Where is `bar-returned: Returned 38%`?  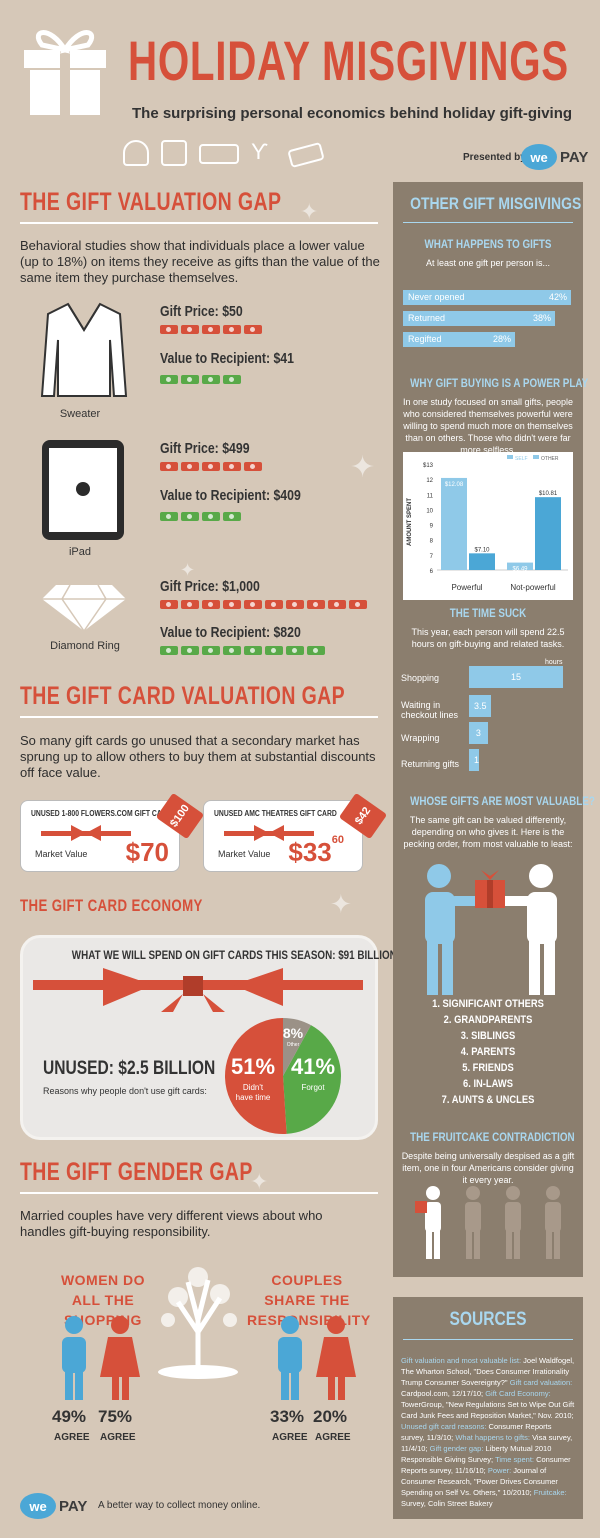
bar-returned: Returned 38% is located at coordinates (479, 318).